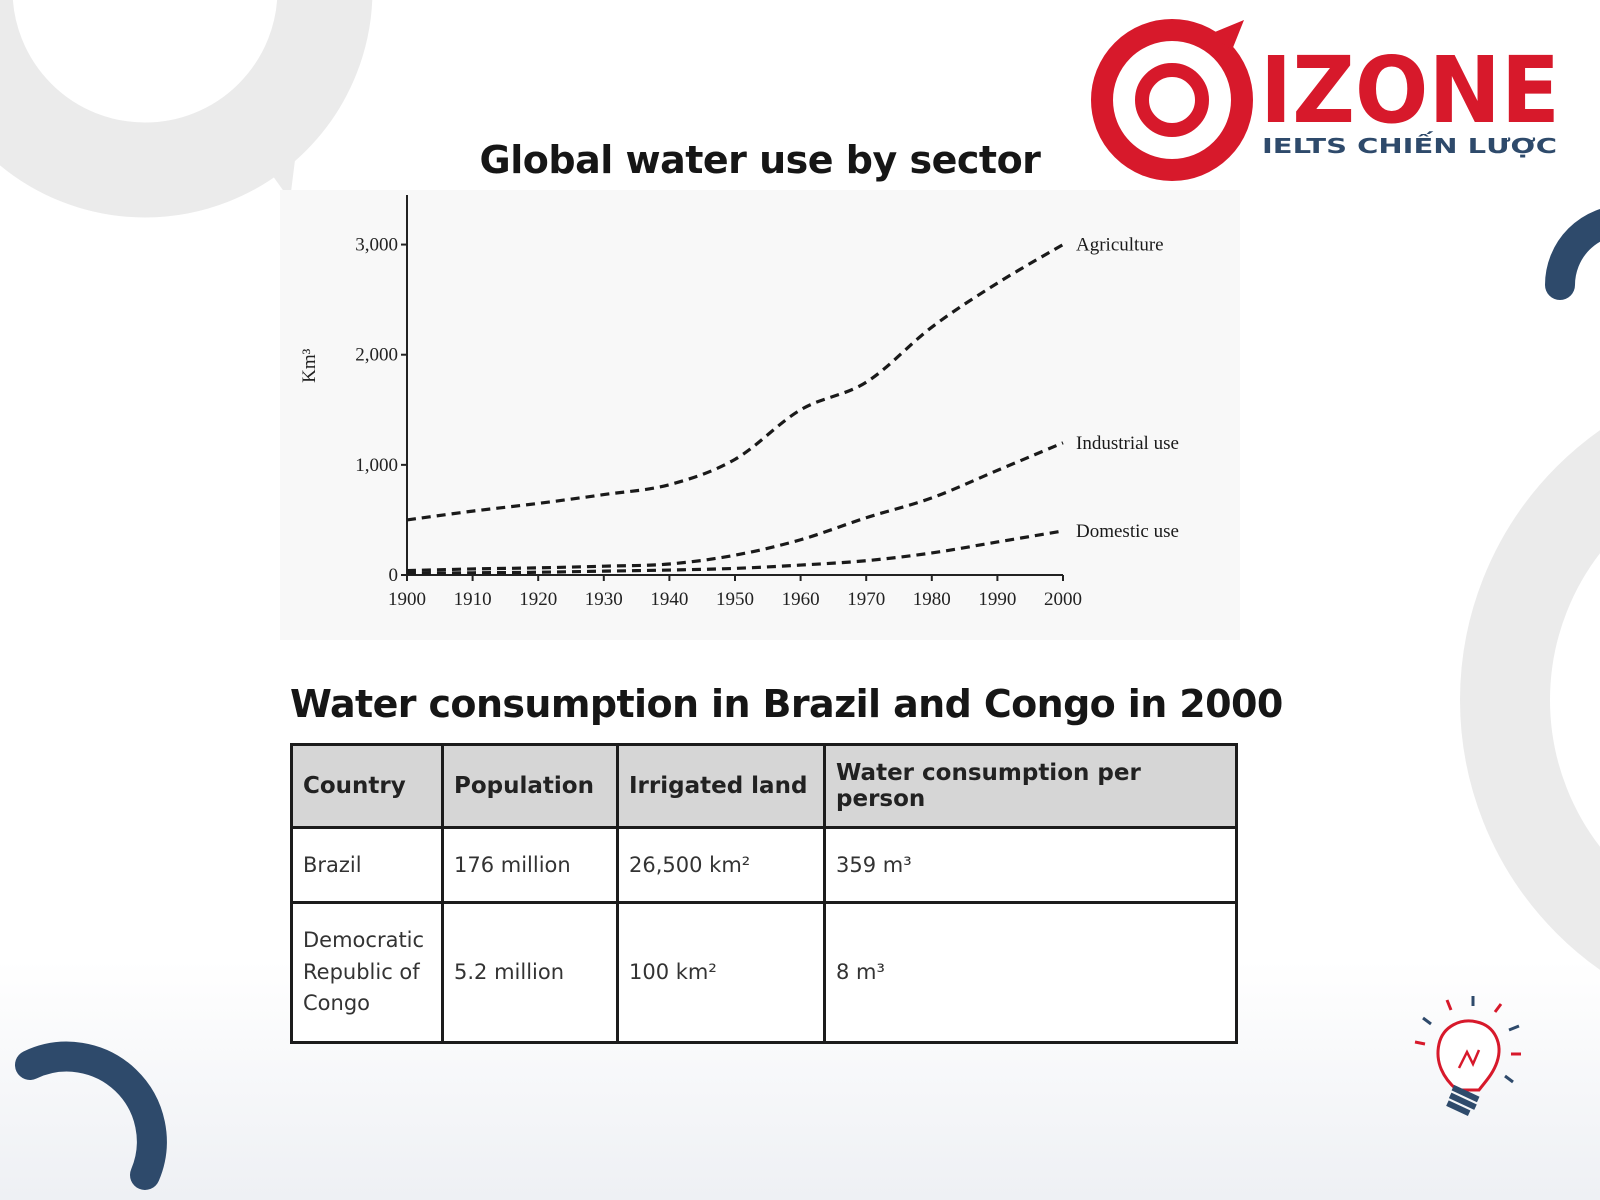  I want to click on target-logo-icon, so click(1172, 96).